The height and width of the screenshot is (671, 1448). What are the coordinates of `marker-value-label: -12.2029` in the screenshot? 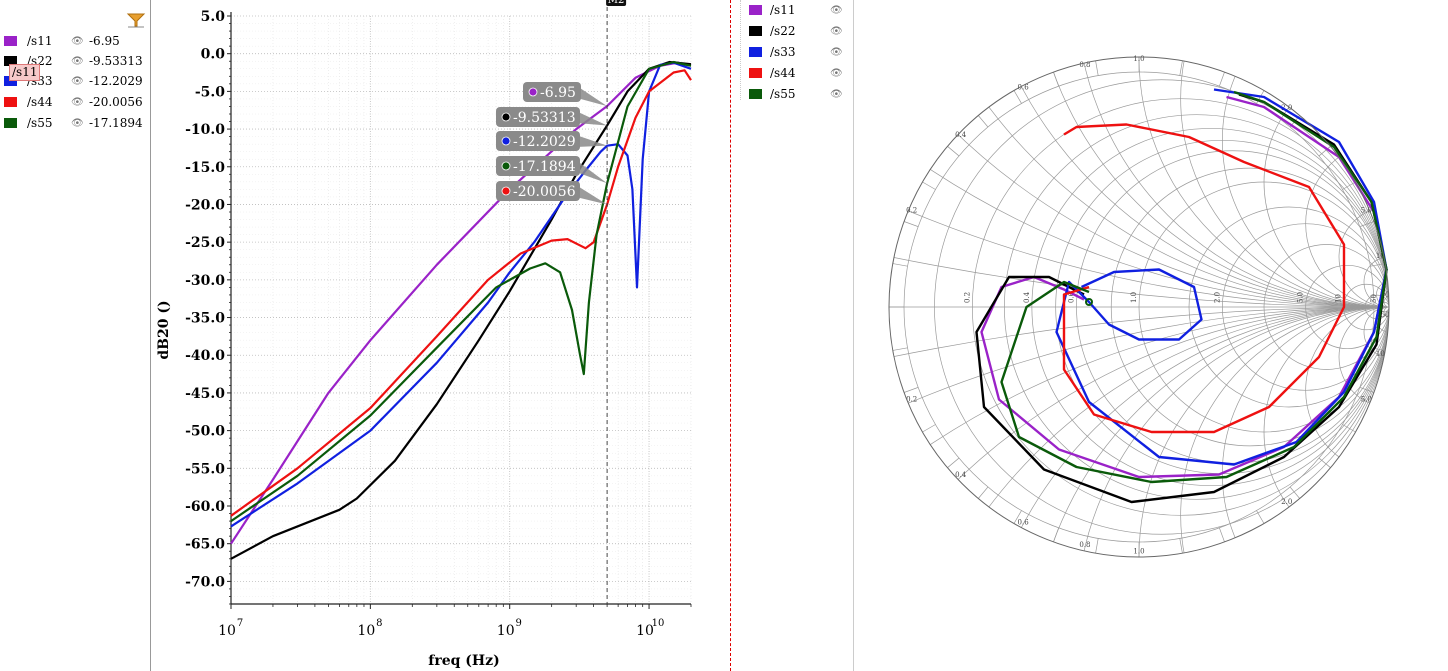 It's located at (544, 142).